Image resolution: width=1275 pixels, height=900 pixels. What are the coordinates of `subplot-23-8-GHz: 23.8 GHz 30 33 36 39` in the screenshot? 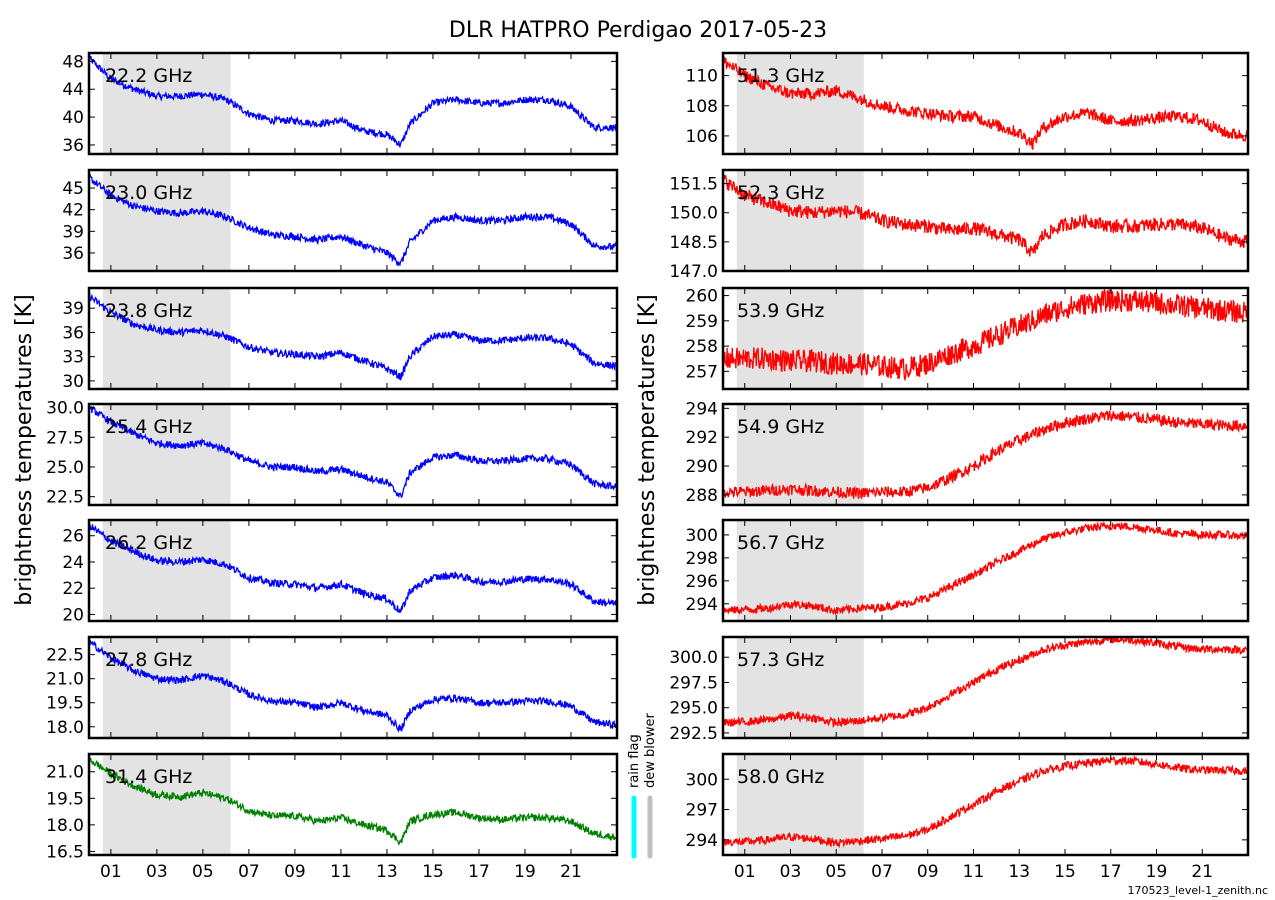 It's located at (340, 339).